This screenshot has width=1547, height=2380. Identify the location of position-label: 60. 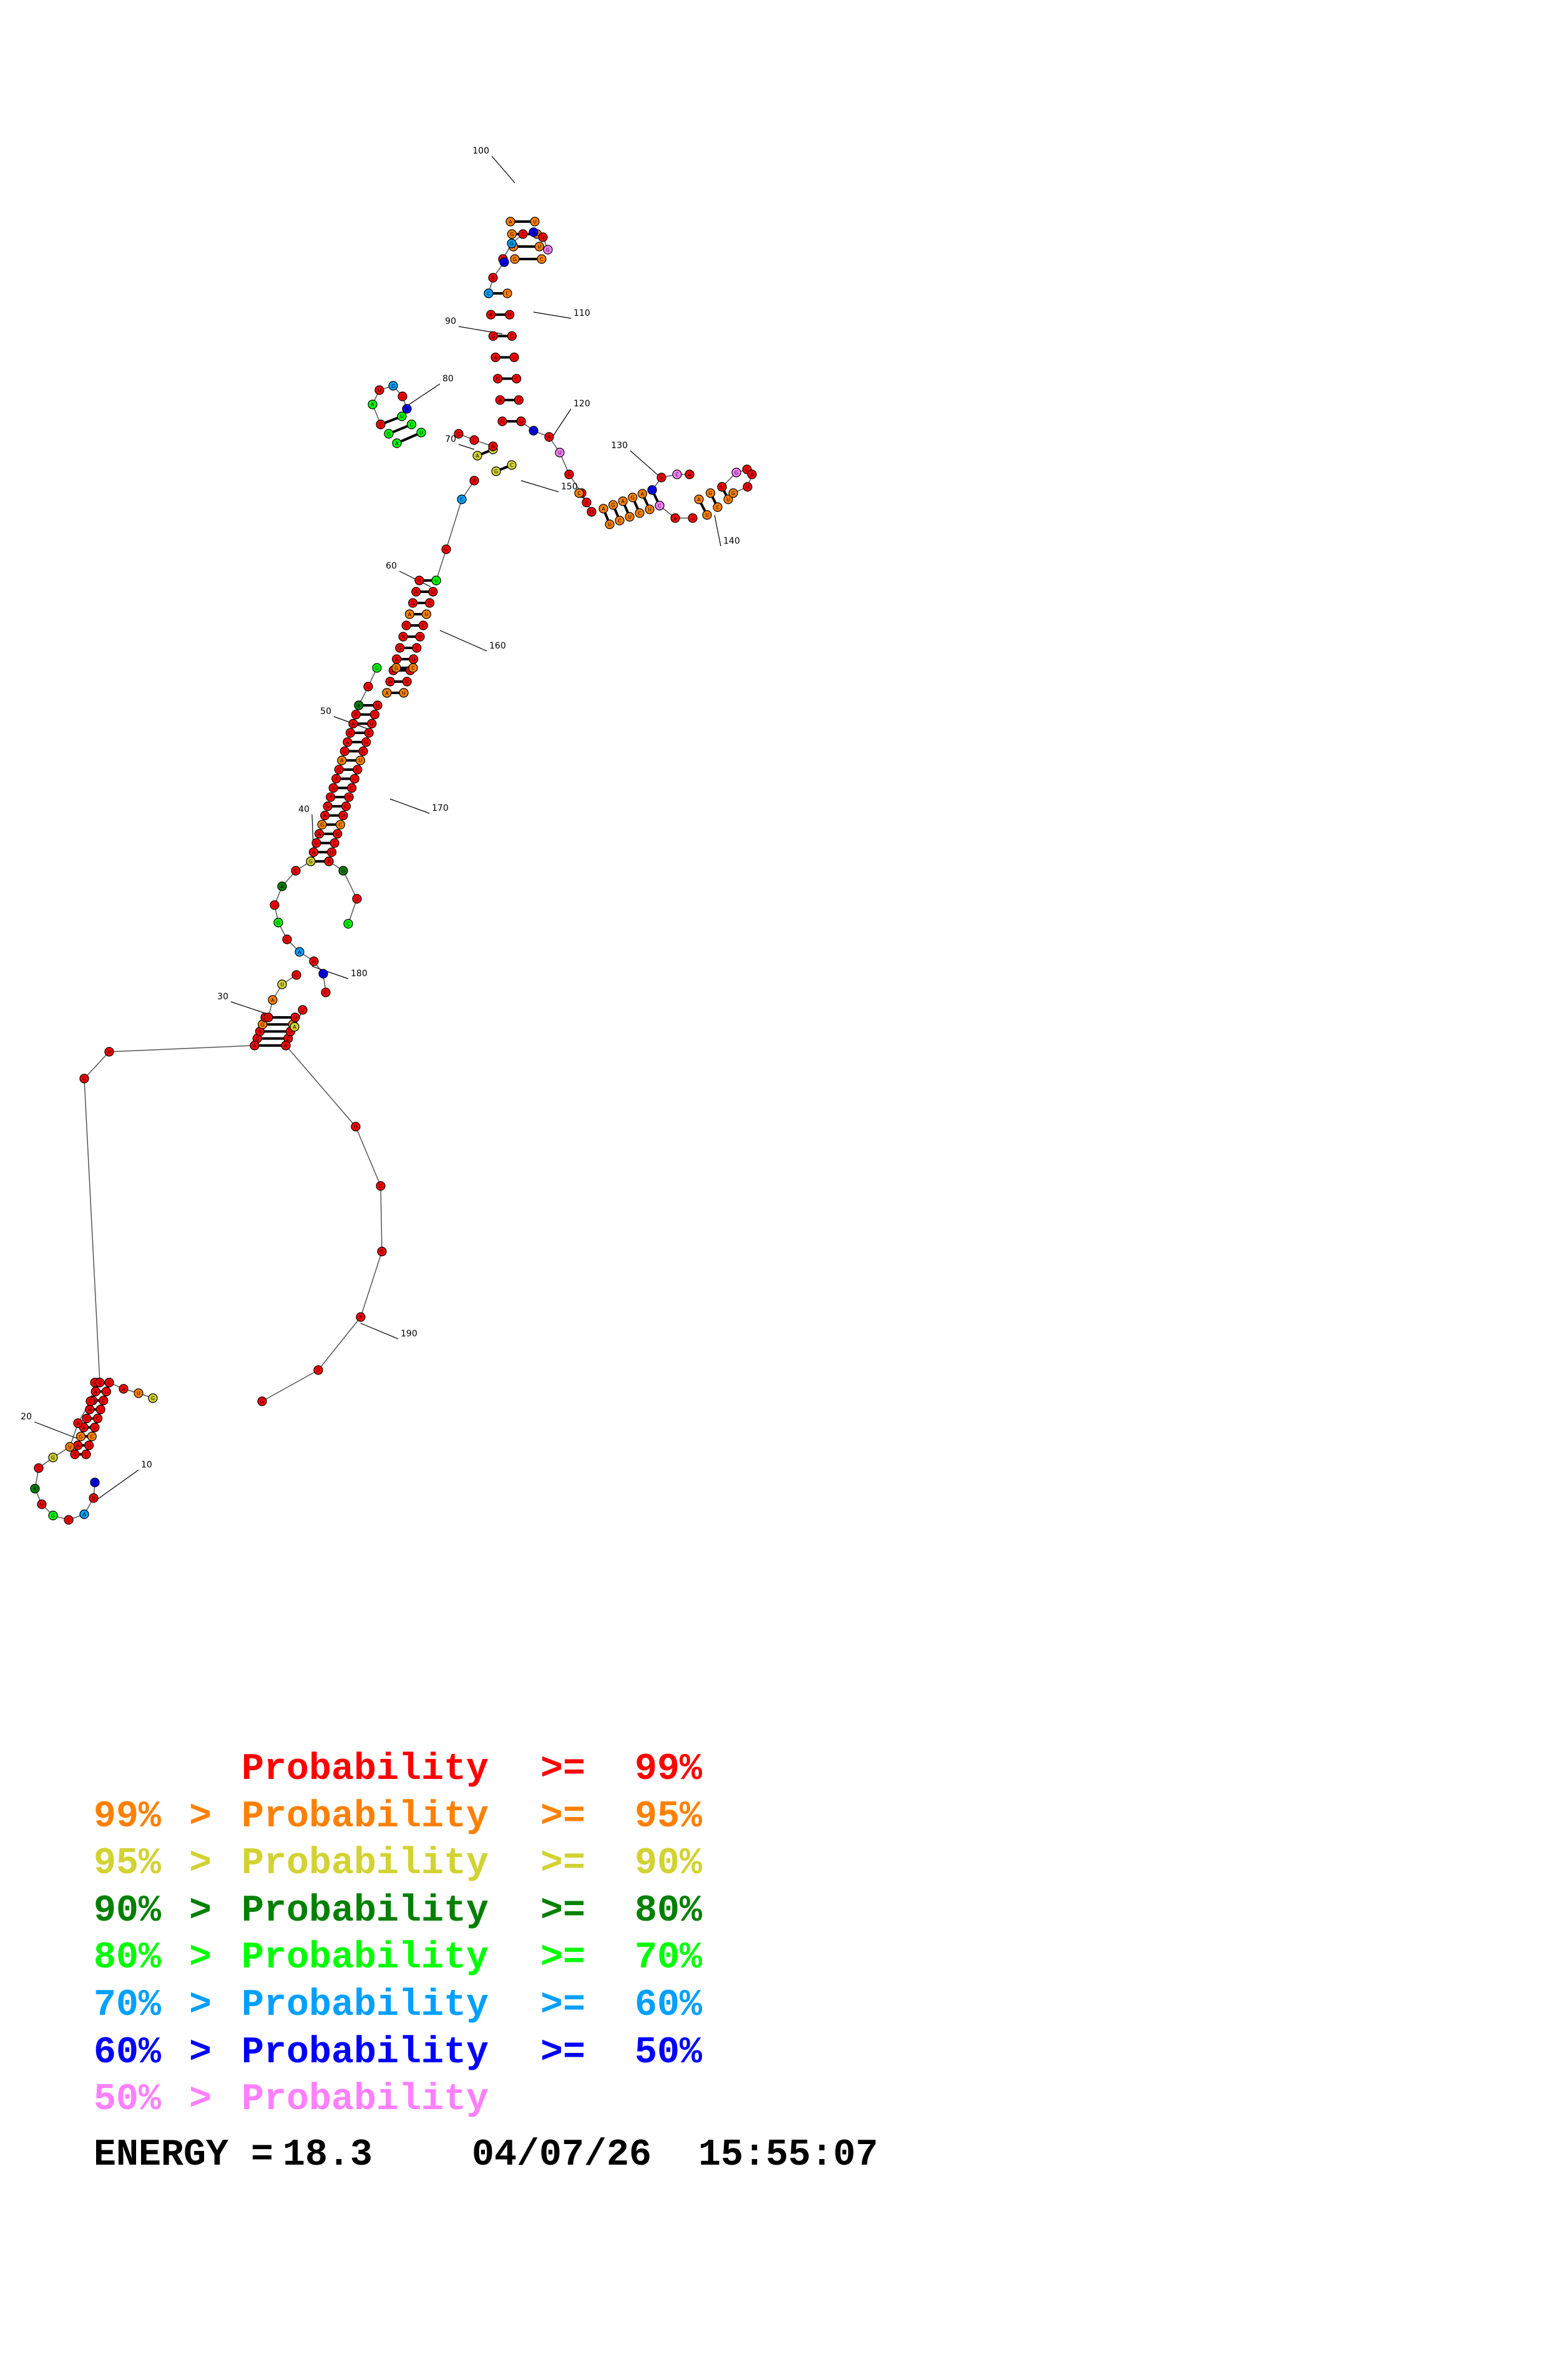
(391, 566).